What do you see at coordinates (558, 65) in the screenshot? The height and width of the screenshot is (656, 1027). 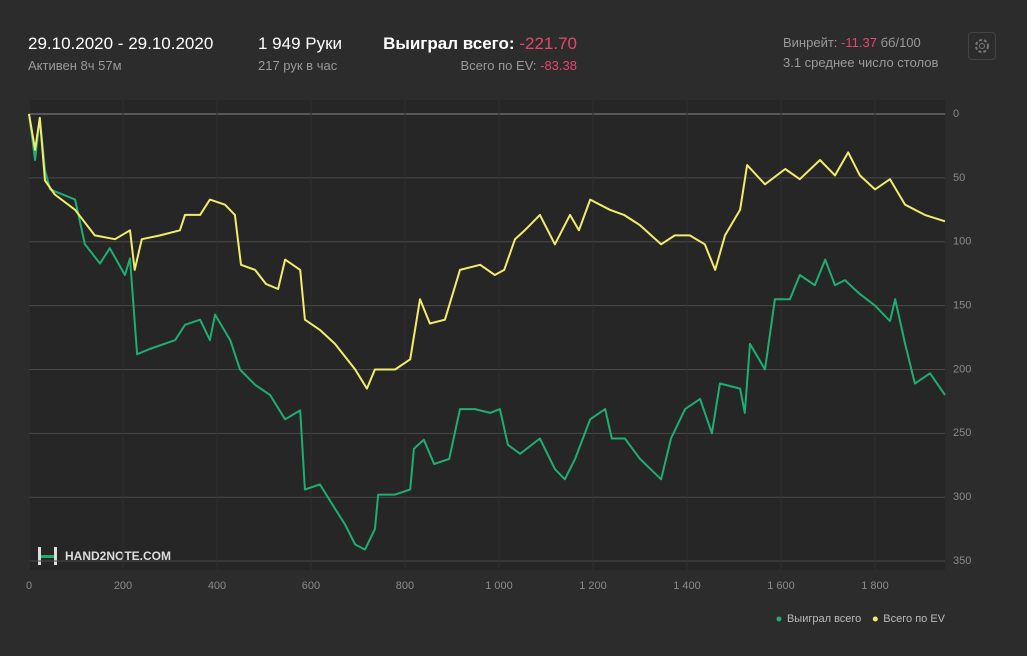 I see `ev-value: -83.38` at bounding box center [558, 65].